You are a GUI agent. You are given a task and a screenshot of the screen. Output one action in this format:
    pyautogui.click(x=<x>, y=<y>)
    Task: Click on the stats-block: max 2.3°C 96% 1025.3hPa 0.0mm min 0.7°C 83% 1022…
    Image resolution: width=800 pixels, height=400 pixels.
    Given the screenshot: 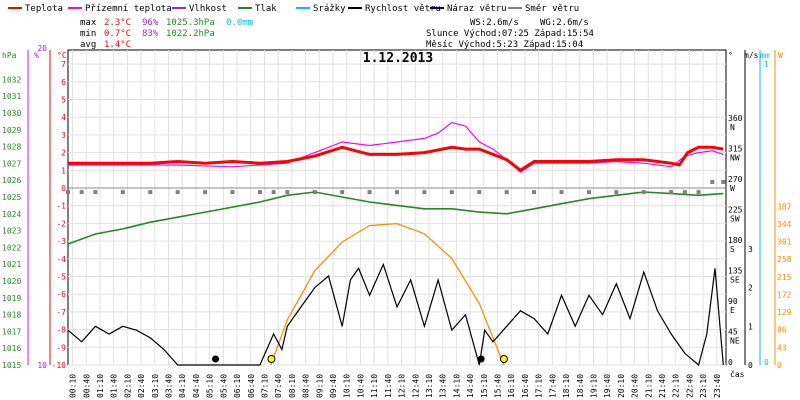 What is the action you would take?
    pyautogui.click(x=337, y=34)
    